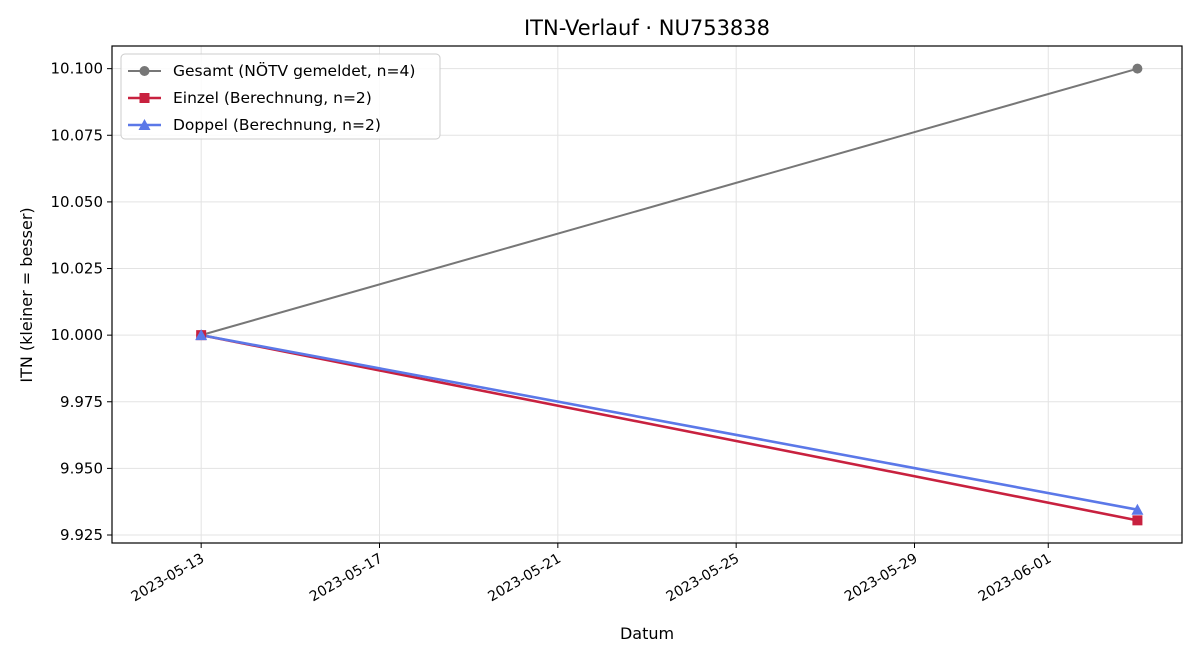 The image size is (1200, 660). I want to click on y-axis-label: ITN (kleiner = besser), so click(26, 294).